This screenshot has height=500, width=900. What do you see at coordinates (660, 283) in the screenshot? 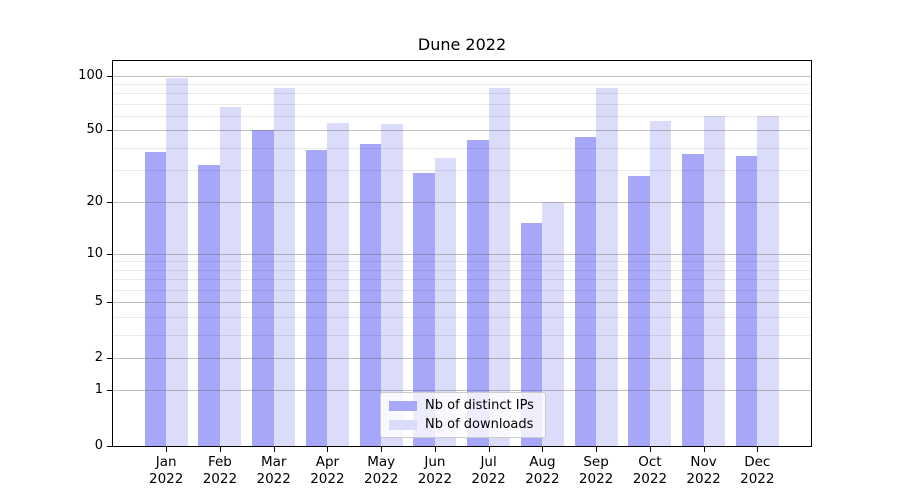
I see `bar-downloads-oct` at bounding box center [660, 283].